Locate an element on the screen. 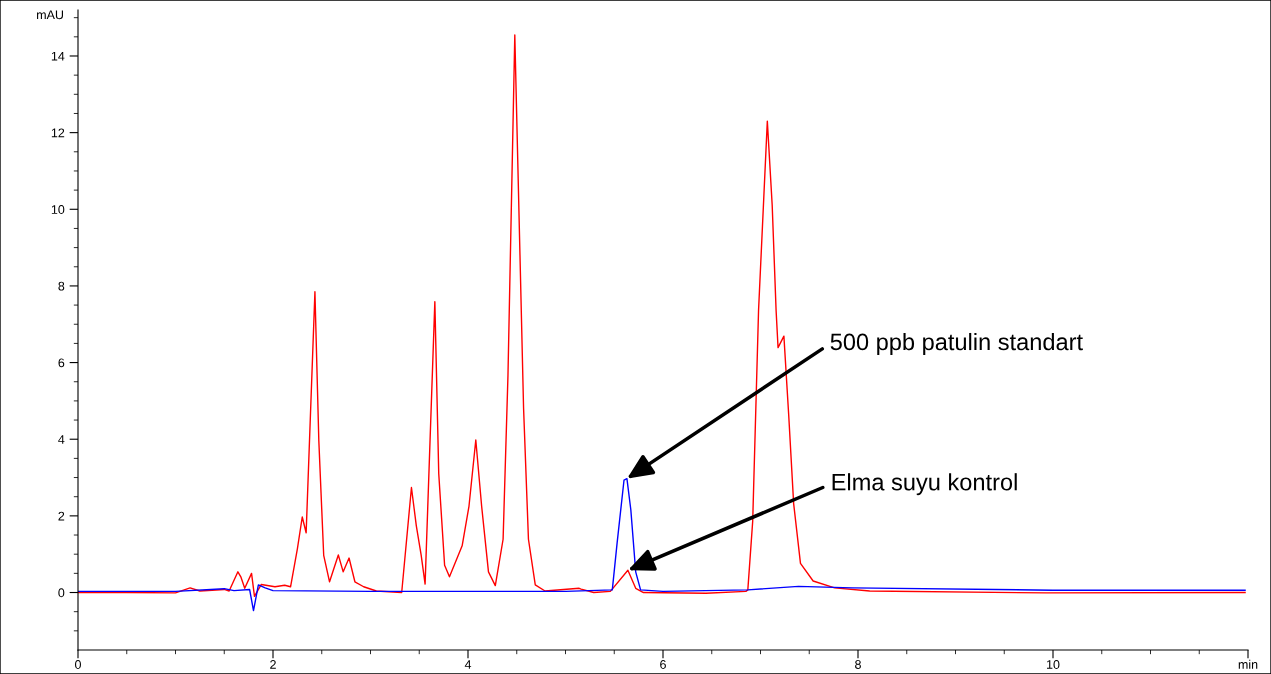 The height and width of the screenshot is (674, 1271). y-tick-label: 8 is located at coordinates (61, 286).